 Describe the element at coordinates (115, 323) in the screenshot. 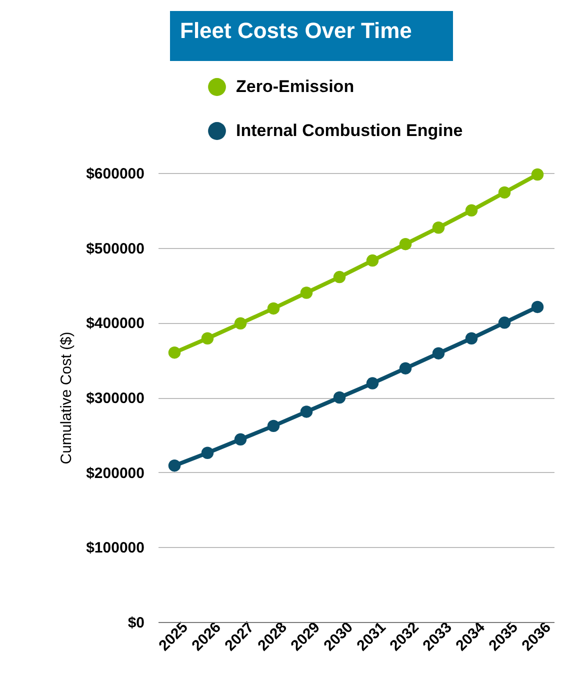

I see `y-tick-label: $400000` at that location.